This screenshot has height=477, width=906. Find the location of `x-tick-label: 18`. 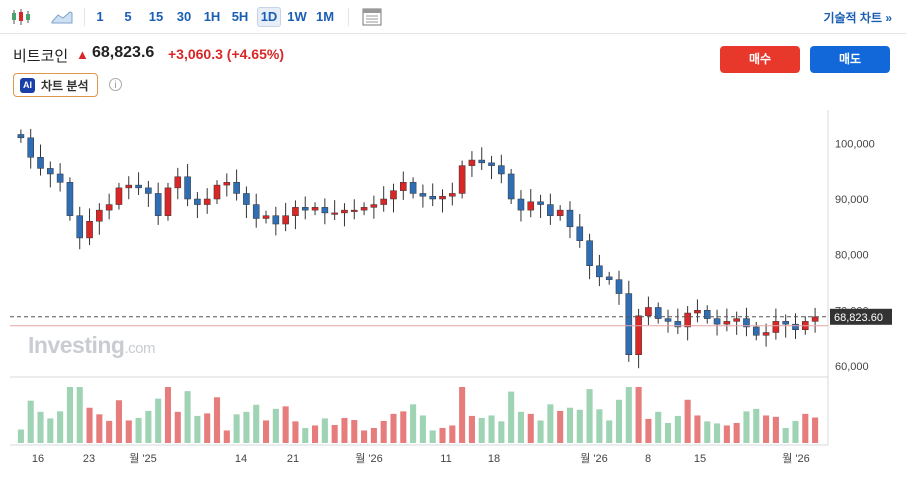

x-tick-label: 18 is located at coordinates (494, 459).